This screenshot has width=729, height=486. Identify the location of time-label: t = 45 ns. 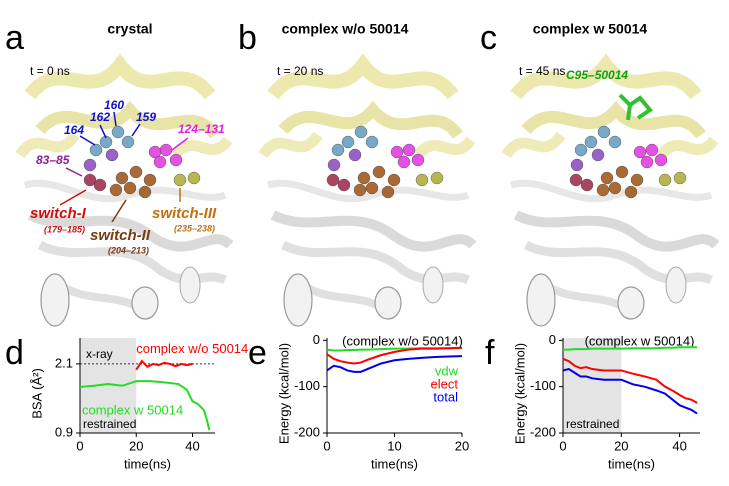
(542, 71).